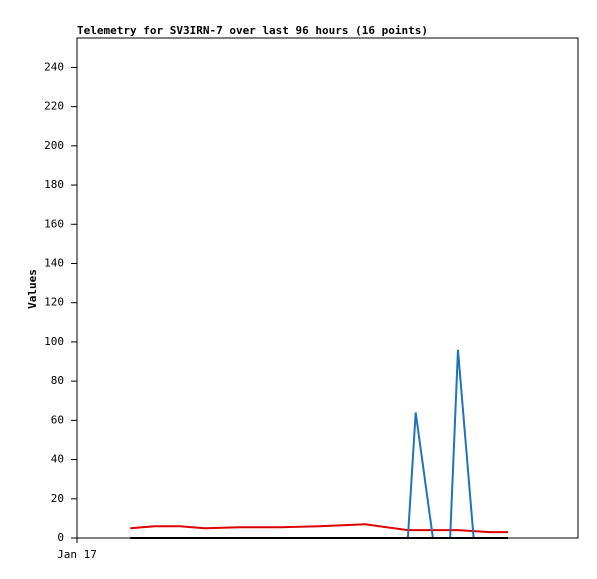 The width and height of the screenshot is (597, 579). I want to click on y-tick-label: 160, so click(54, 223).